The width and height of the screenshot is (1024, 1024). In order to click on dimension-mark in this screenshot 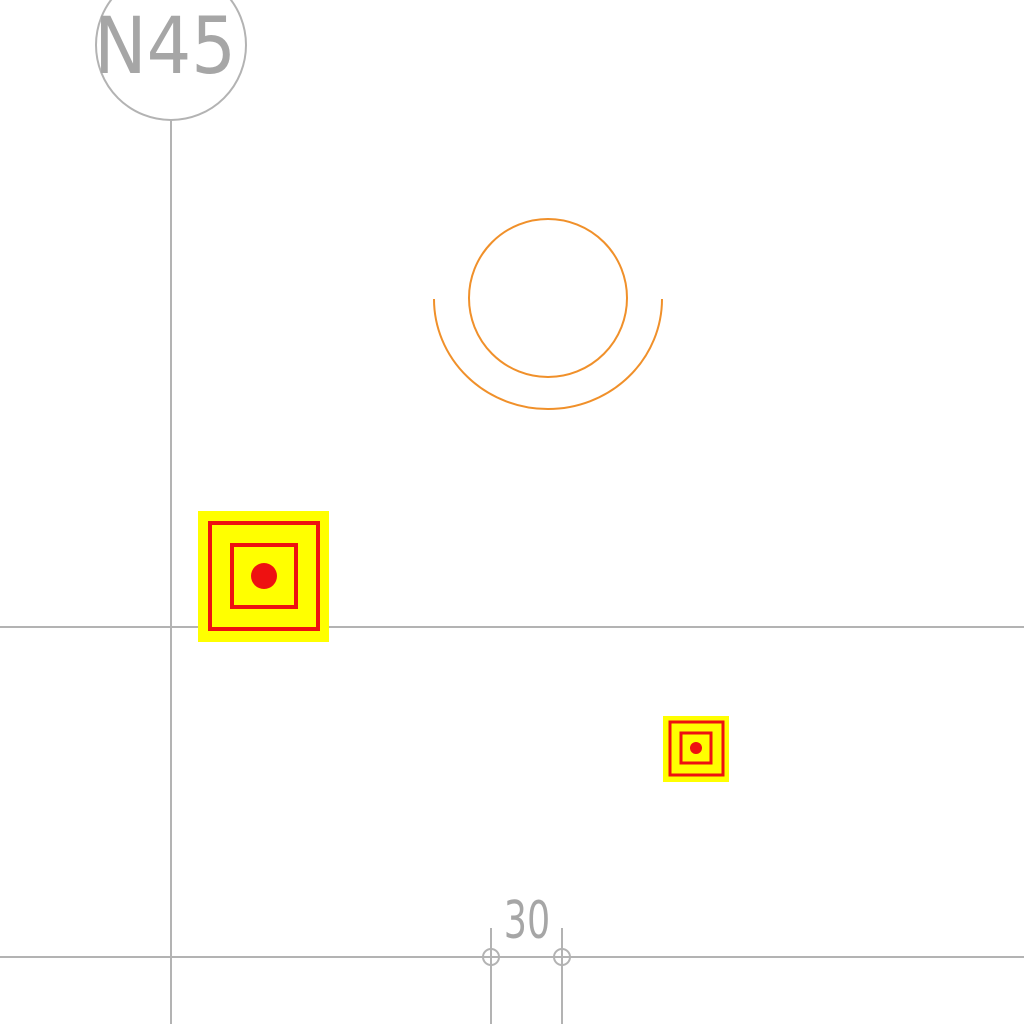, I will do `click(526, 976)`.